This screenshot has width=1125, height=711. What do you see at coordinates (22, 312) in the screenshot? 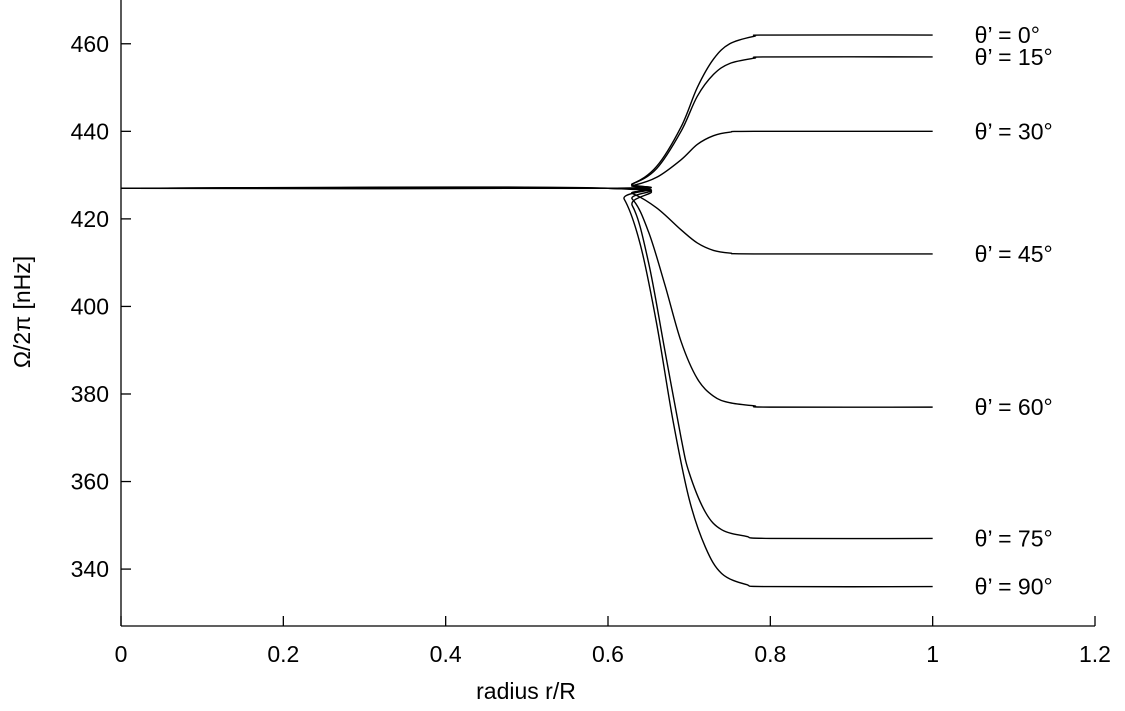
I see `y-axis-label: Ω/2π [nHz]` at bounding box center [22, 312].